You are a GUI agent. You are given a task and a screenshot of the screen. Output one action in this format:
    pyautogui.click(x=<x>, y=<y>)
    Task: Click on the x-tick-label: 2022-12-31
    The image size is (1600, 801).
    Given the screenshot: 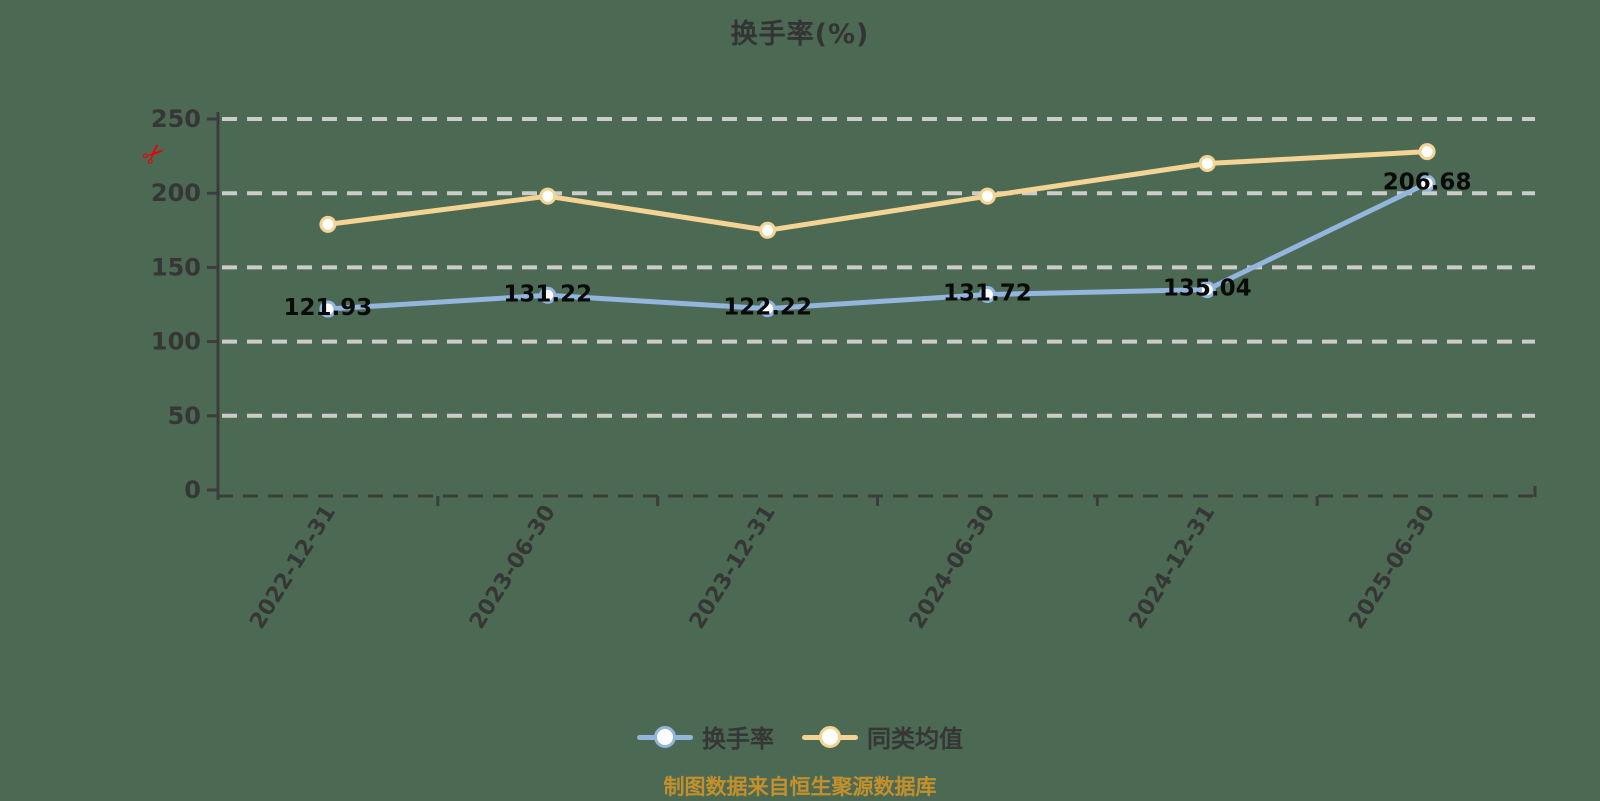 What is the action you would take?
    pyautogui.click(x=293, y=567)
    